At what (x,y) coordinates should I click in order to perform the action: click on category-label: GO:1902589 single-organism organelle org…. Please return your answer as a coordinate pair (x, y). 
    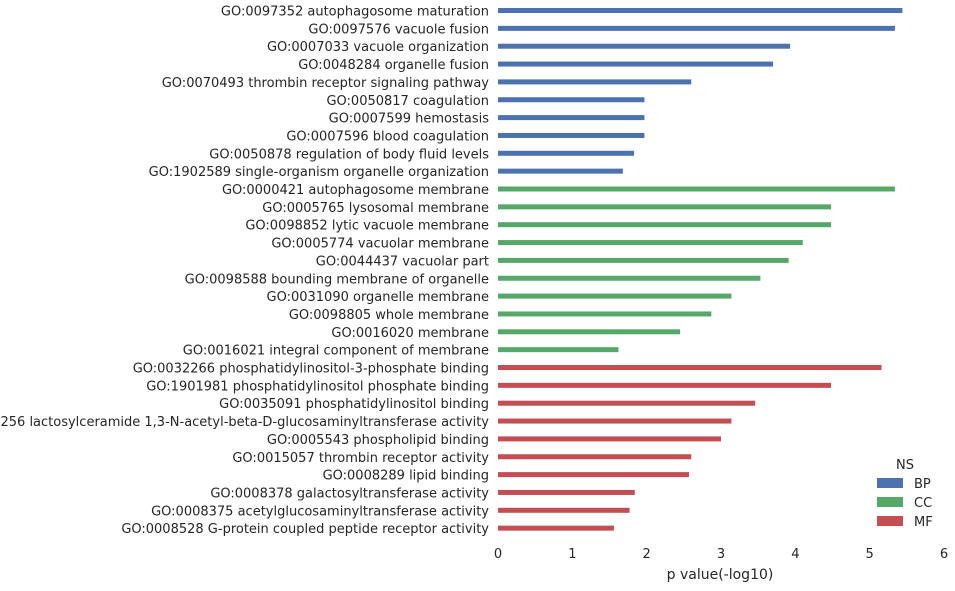
    Looking at the image, I should click on (319, 172).